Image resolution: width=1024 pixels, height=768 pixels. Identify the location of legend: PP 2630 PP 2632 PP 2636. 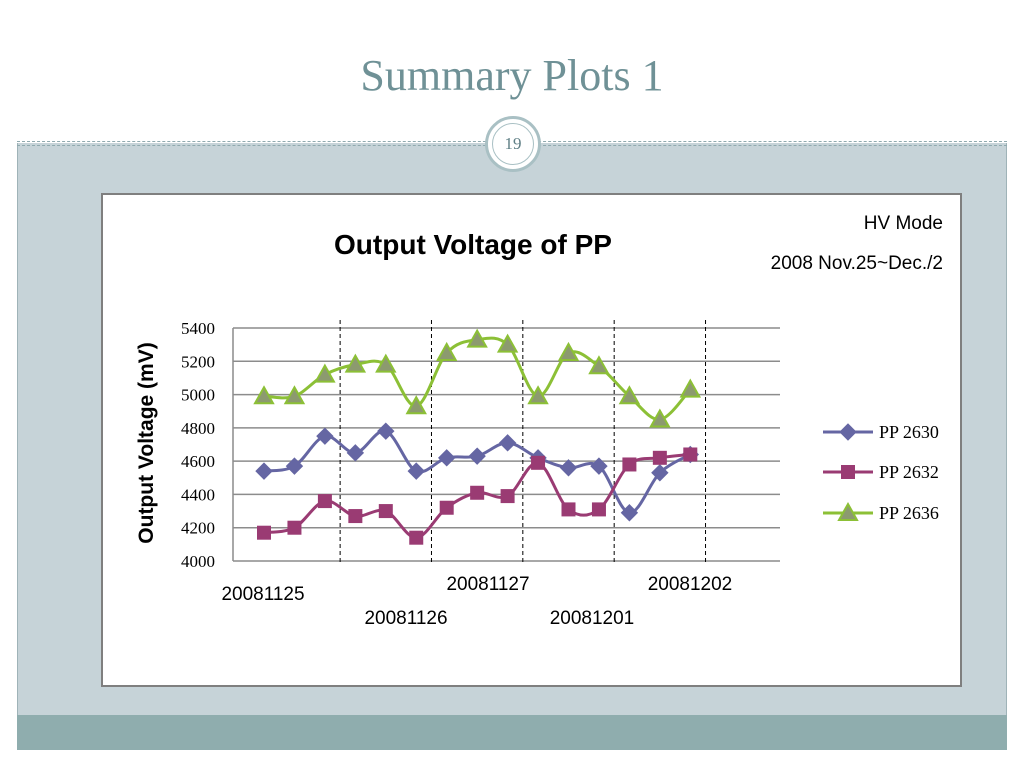
(881, 472).